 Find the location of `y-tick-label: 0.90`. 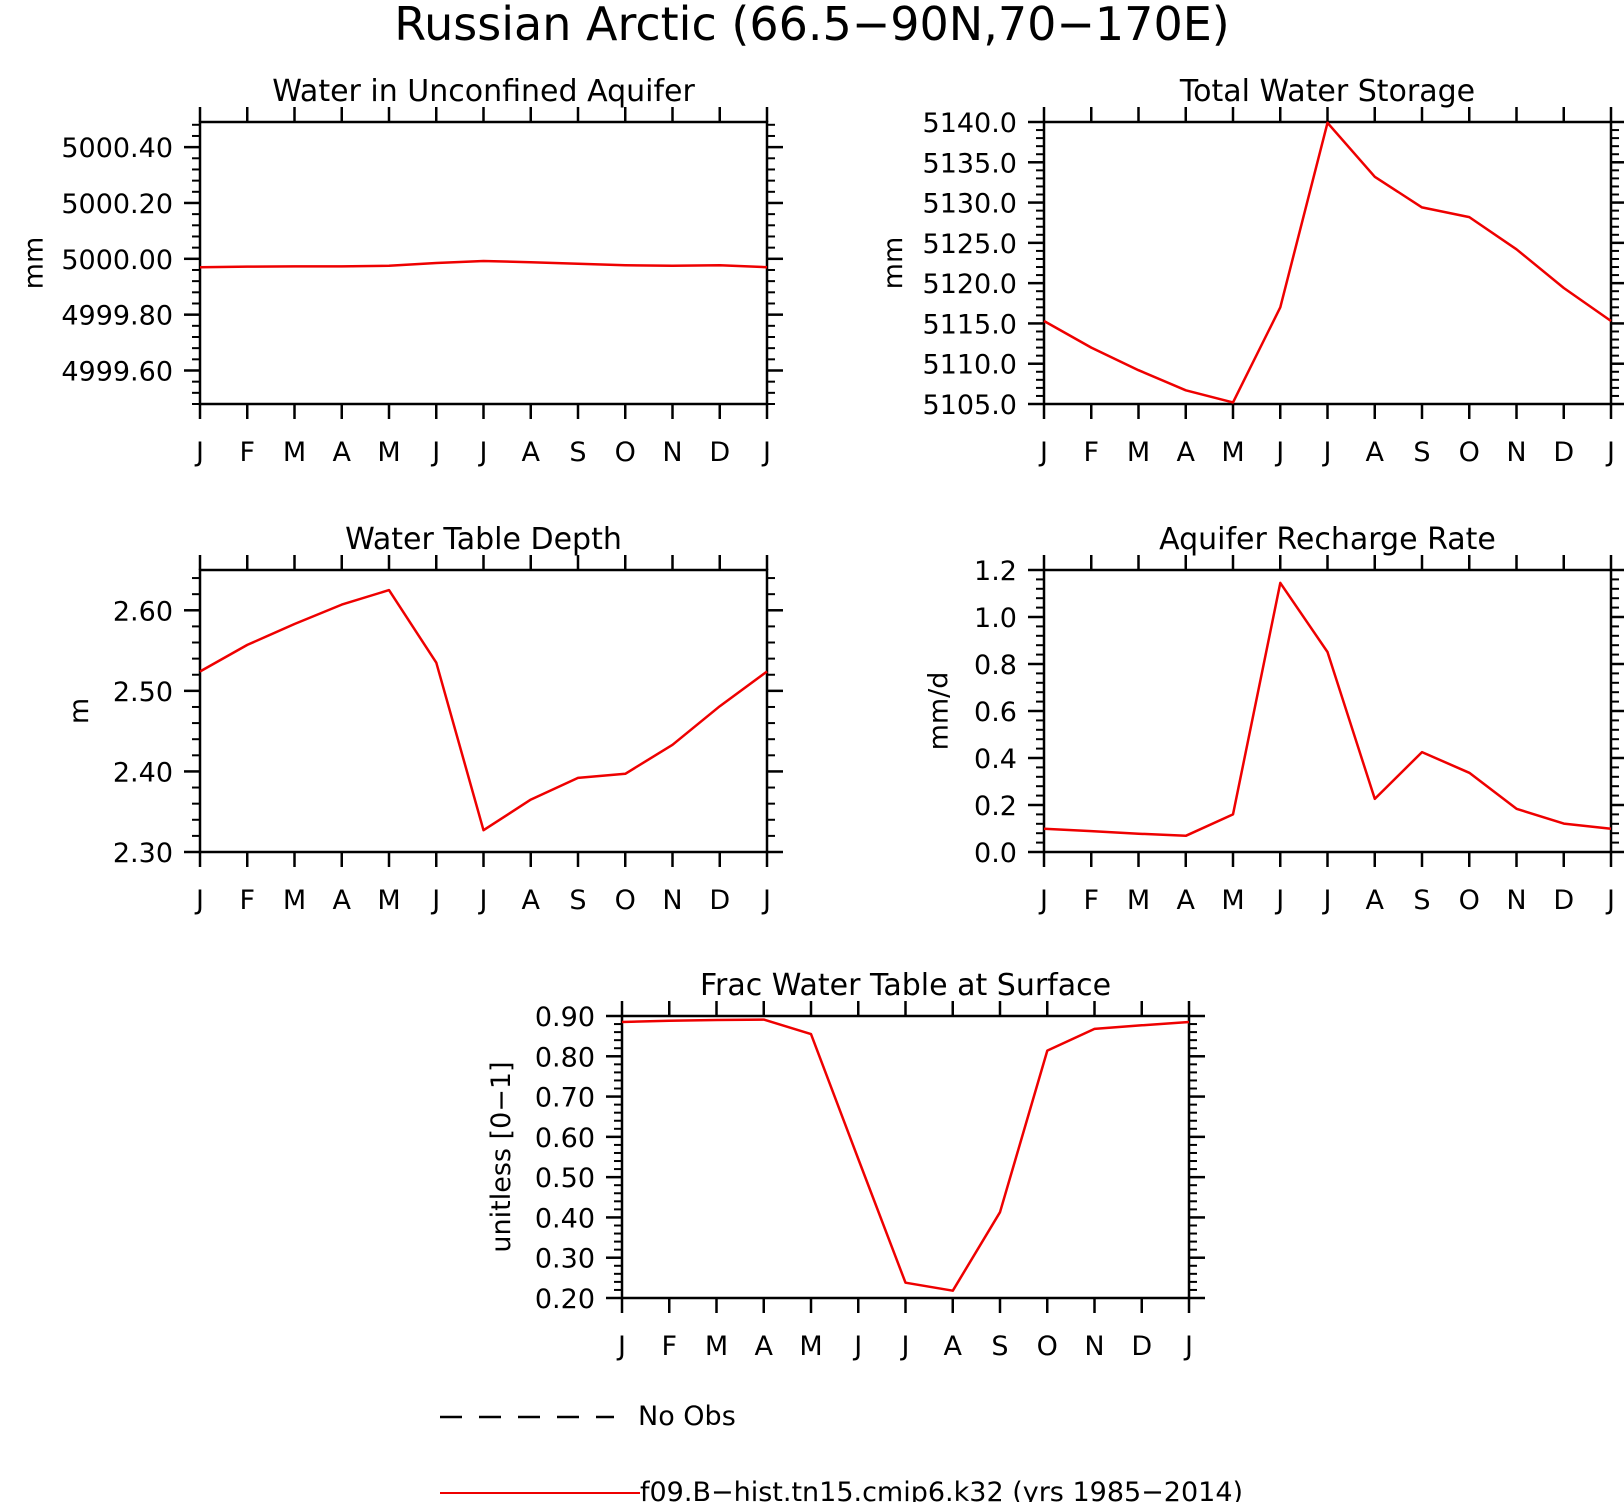

y-tick-label: 0.90 is located at coordinates (565, 1017).